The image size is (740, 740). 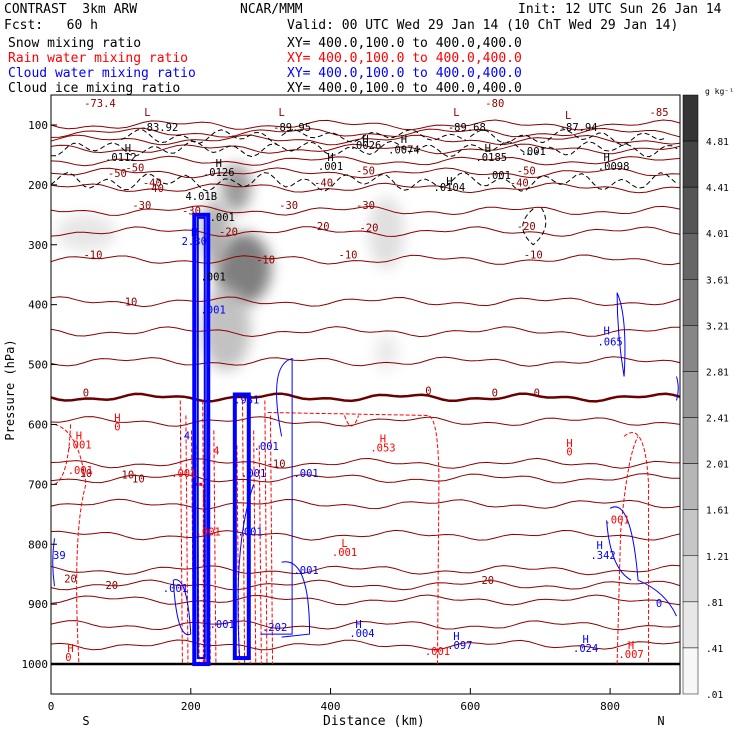 What do you see at coordinates (85, 721) in the screenshot?
I see `south-label: S` at bounding box center [85, 721].